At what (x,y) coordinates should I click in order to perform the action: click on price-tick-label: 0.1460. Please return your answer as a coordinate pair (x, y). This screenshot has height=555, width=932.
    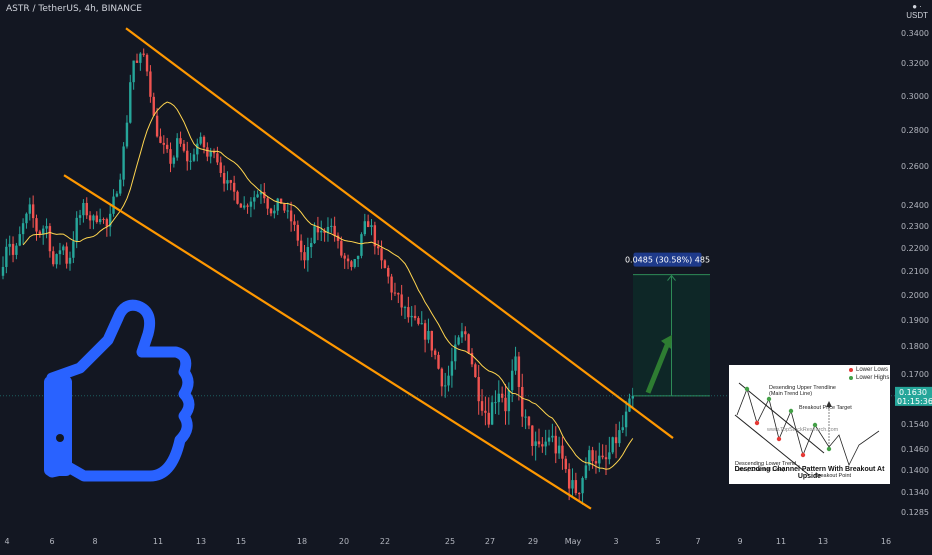
    Looking at the image, I should click on (915, 449).